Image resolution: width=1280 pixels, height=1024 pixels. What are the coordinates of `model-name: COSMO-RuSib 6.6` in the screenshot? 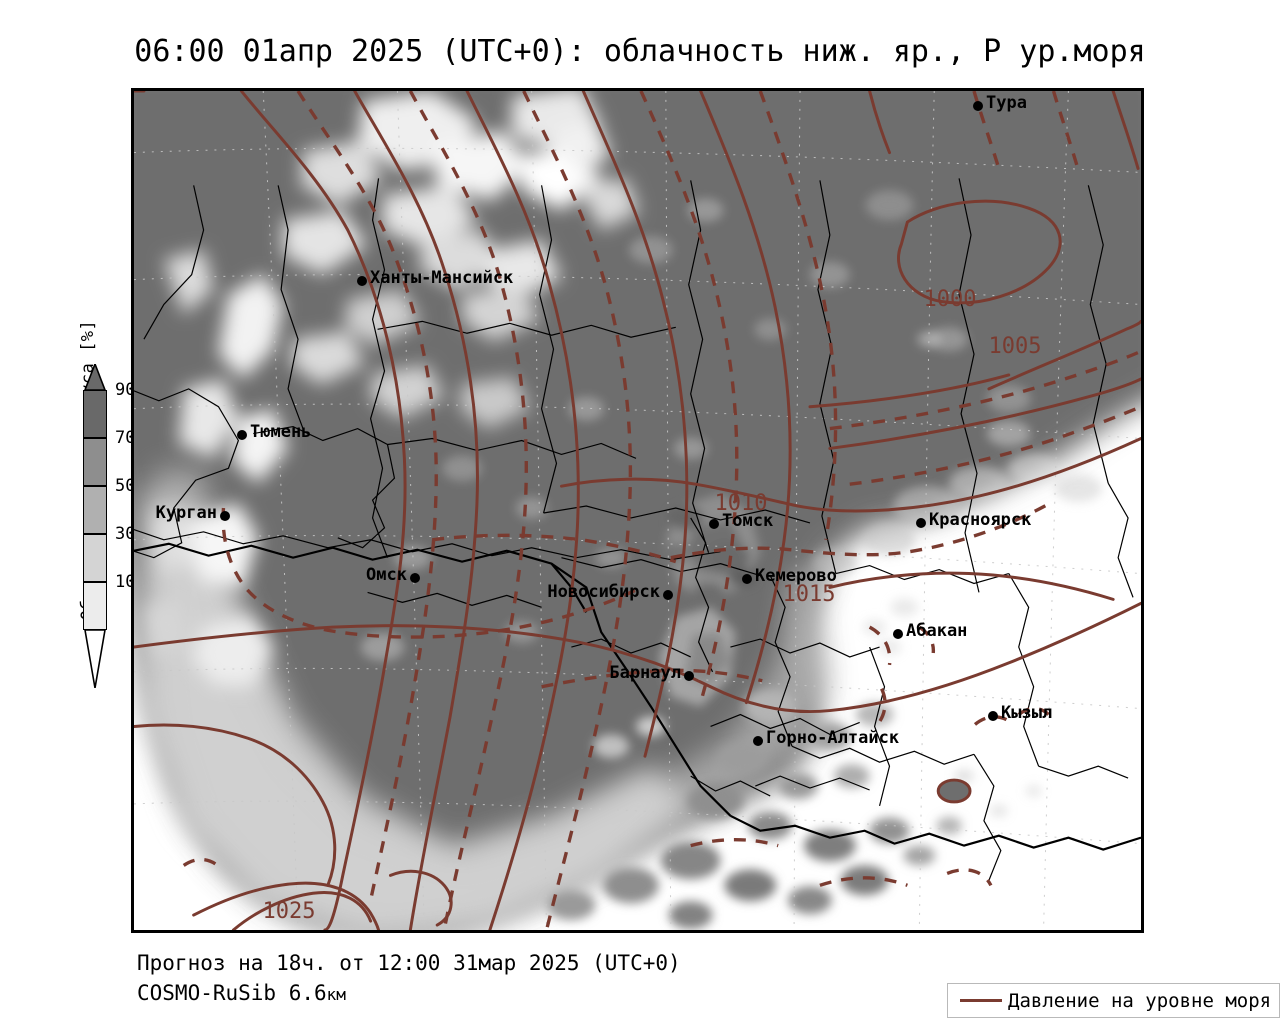 It's located at (232, 993).